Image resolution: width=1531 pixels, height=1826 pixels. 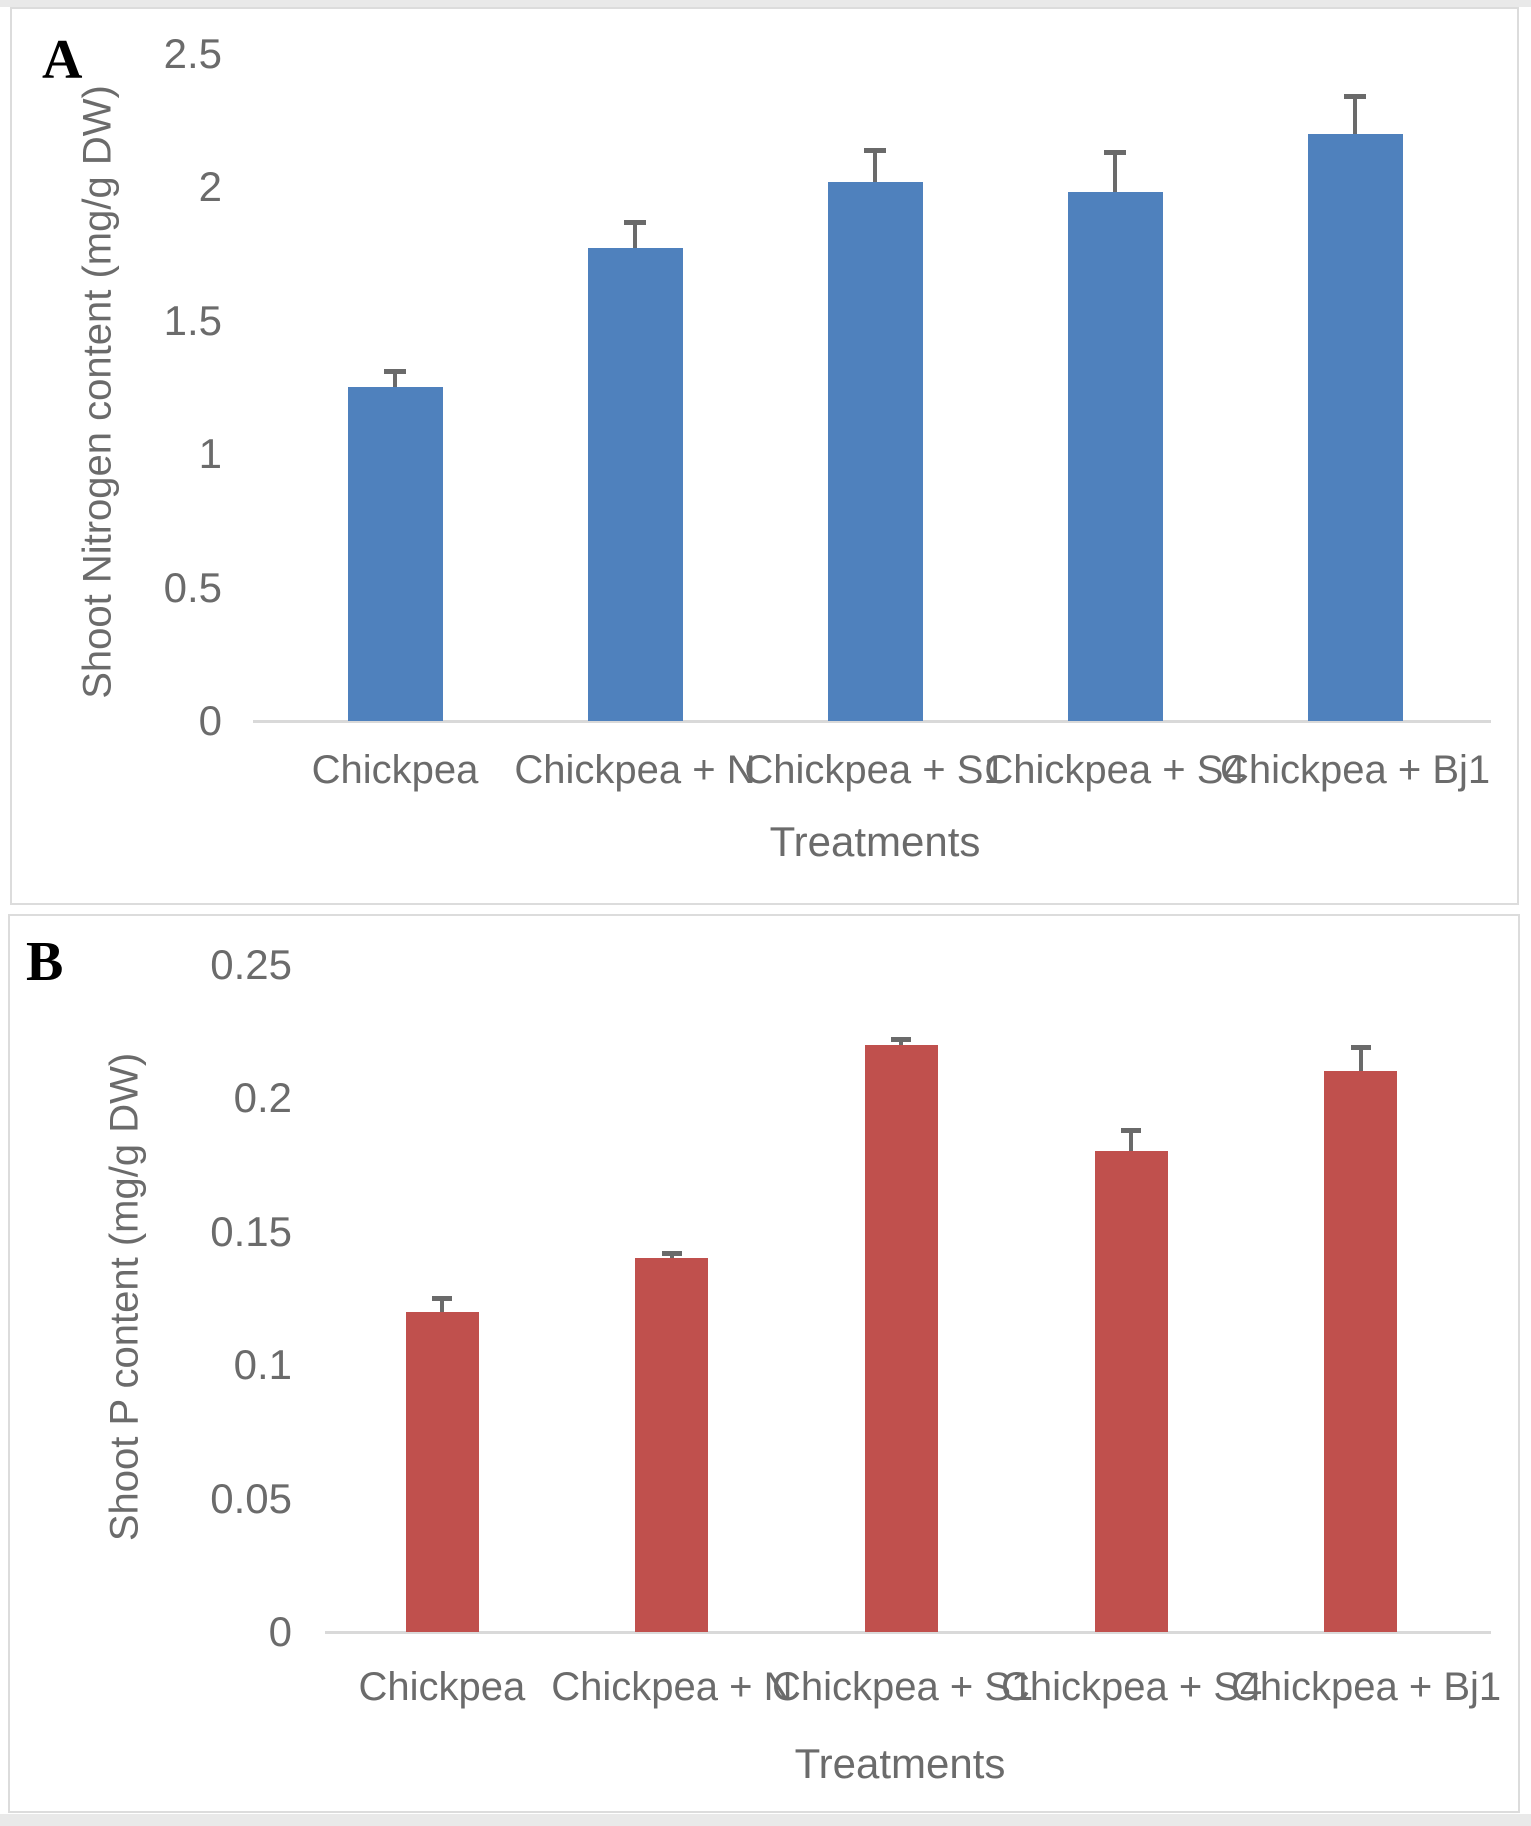 I want to click on y-tick-label-a: 2, so click(x=210, y=186).